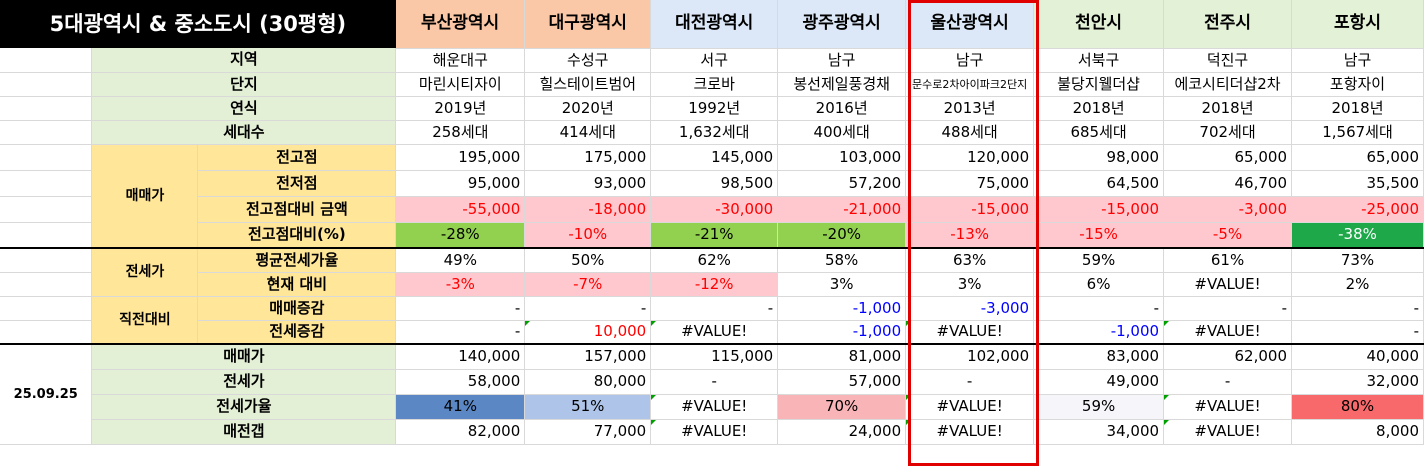  What do you see at coordinates (244, 108) in the screenshot?
I see `row-label: 연식` at bounding box center [244, 108].